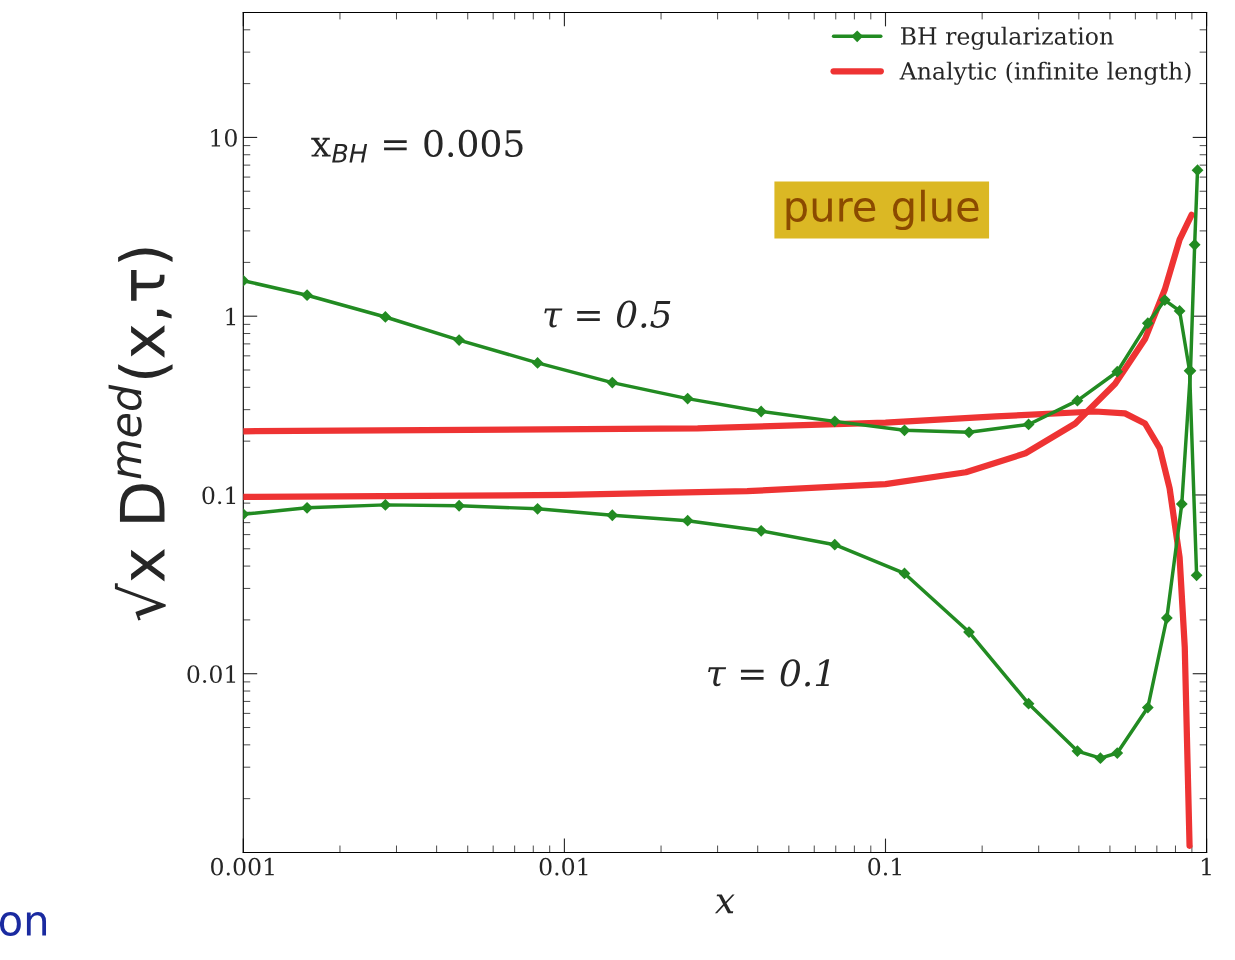 This screenshot has height=960, width=1235. What do you see at coordinates (140, 434) in the screenshot?
I see `y-axis-title: √x D$^{med}$(x,τ)` at bounding box center [140, 434].